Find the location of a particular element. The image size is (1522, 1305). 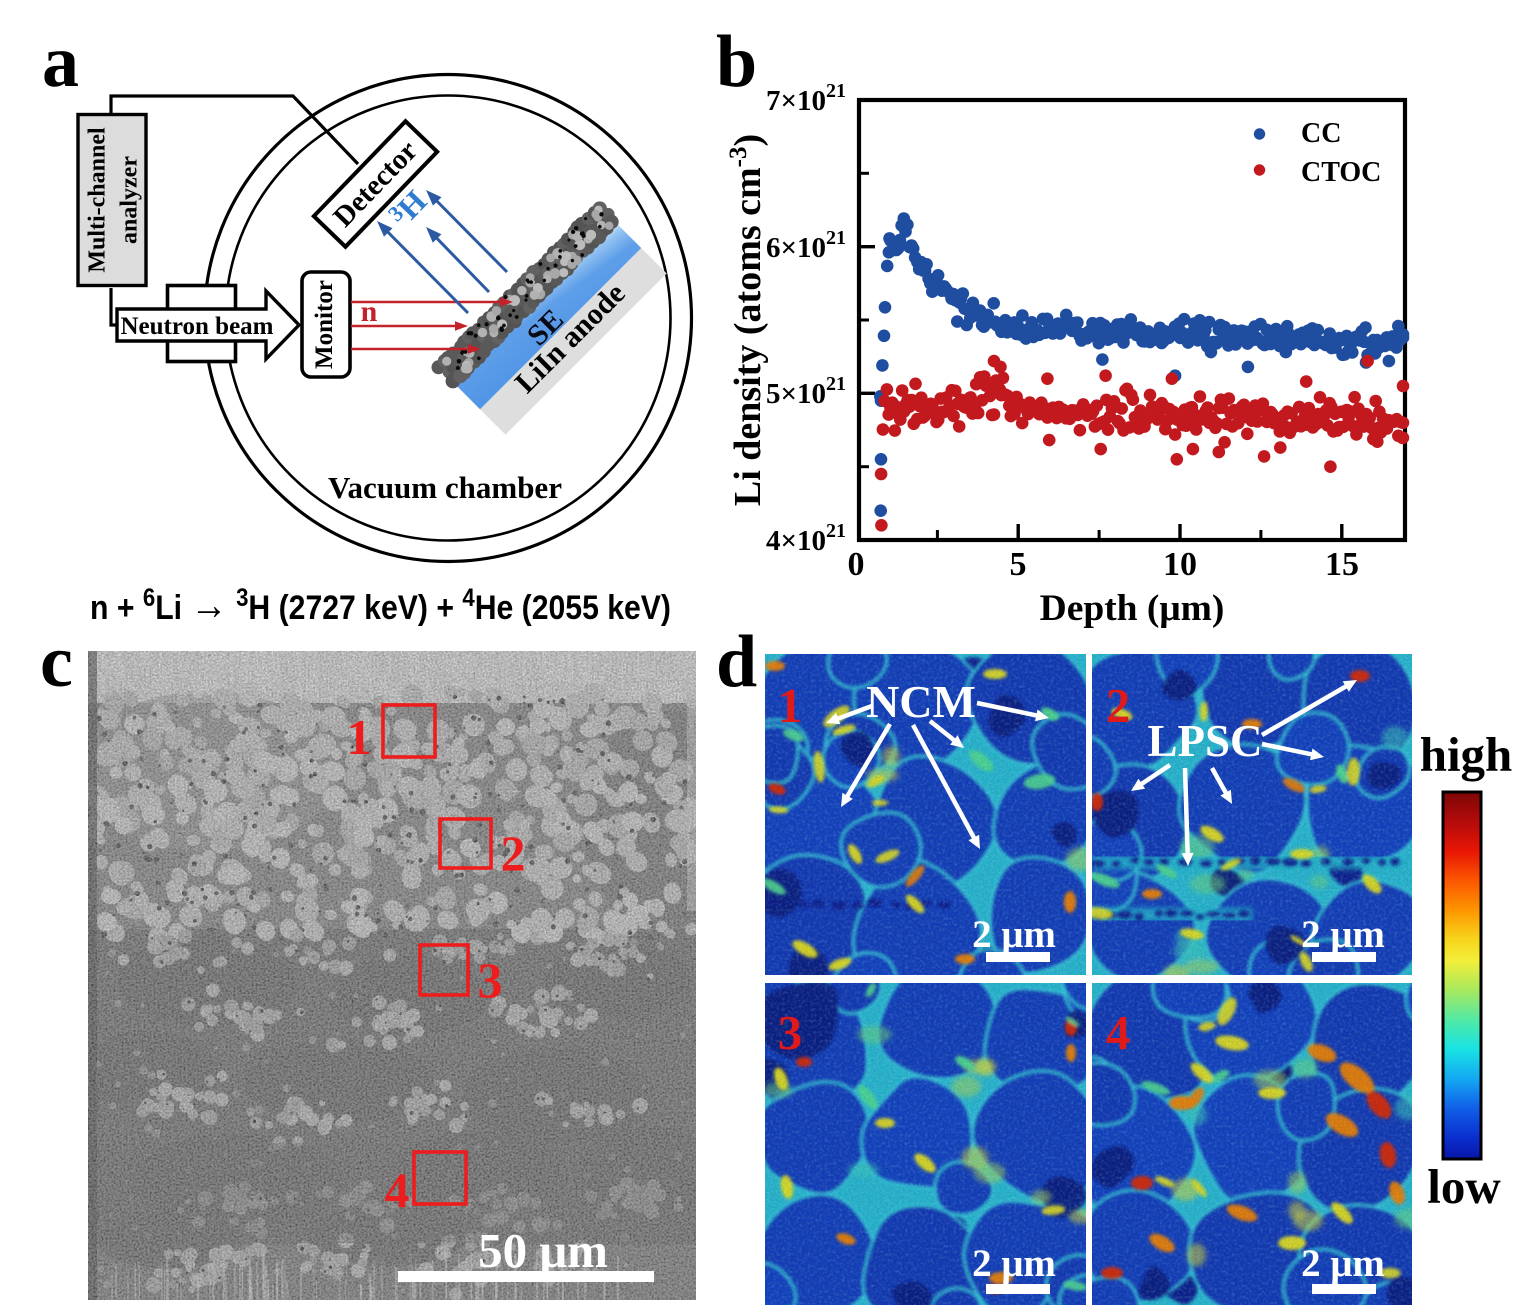

svg-text: low is located at coordinates (1464, 1186).